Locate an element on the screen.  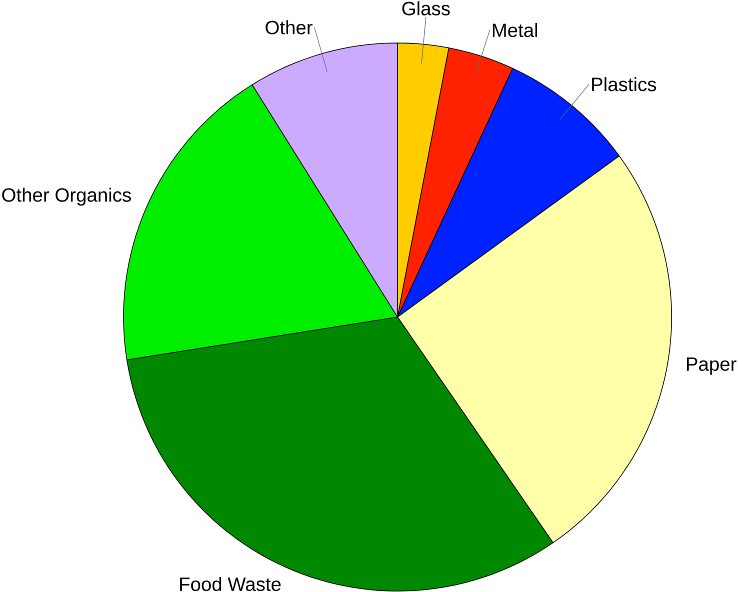
slice-label: Metal is located at coordinates (515, 29).